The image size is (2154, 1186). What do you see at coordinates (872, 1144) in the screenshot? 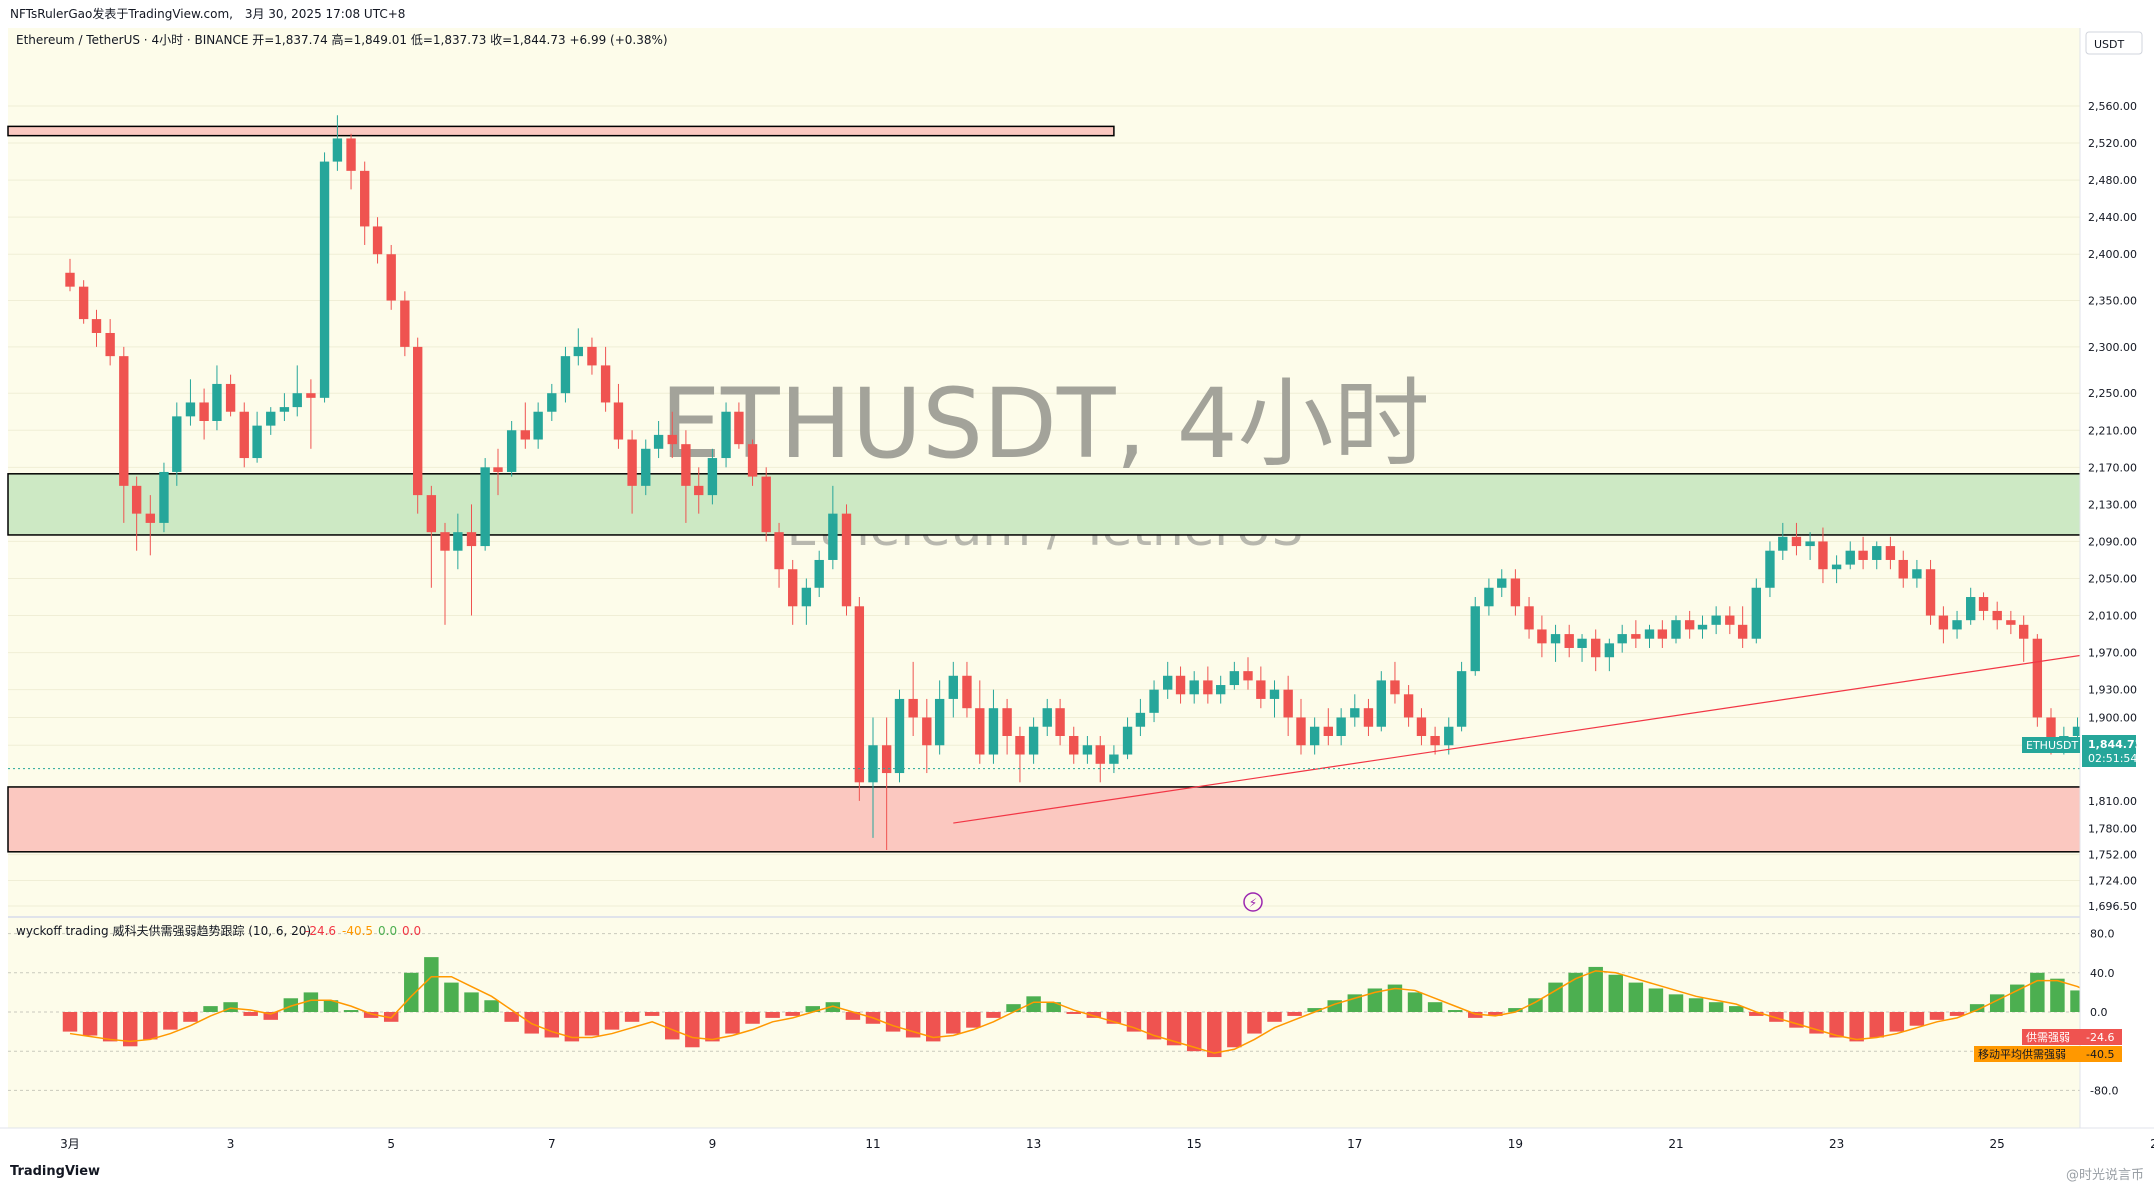
I see `time-tick-label: 11` at bounding box center [872, 1144].